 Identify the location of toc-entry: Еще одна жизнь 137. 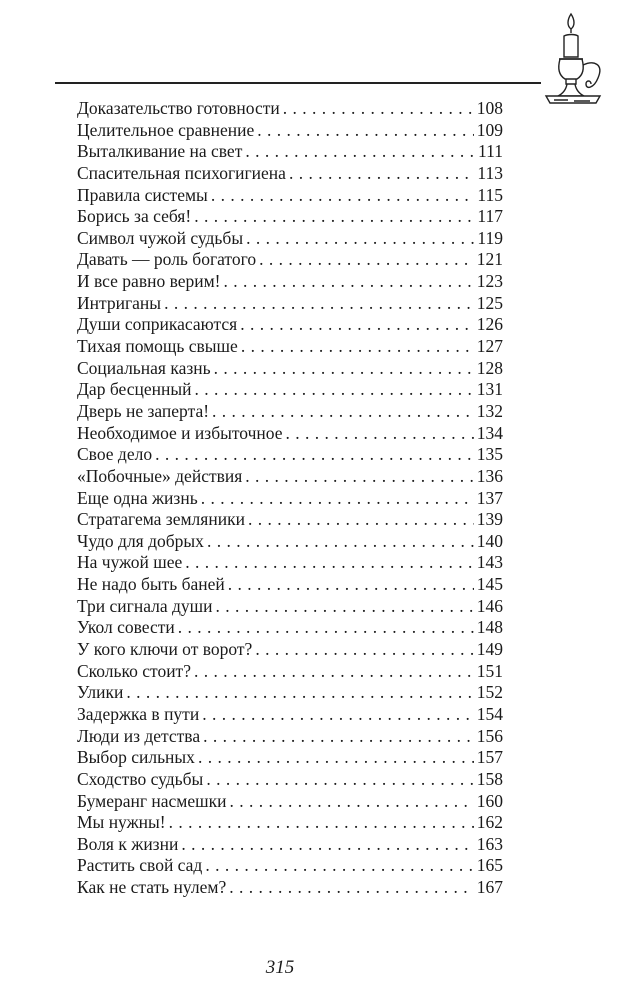
(290, 499).